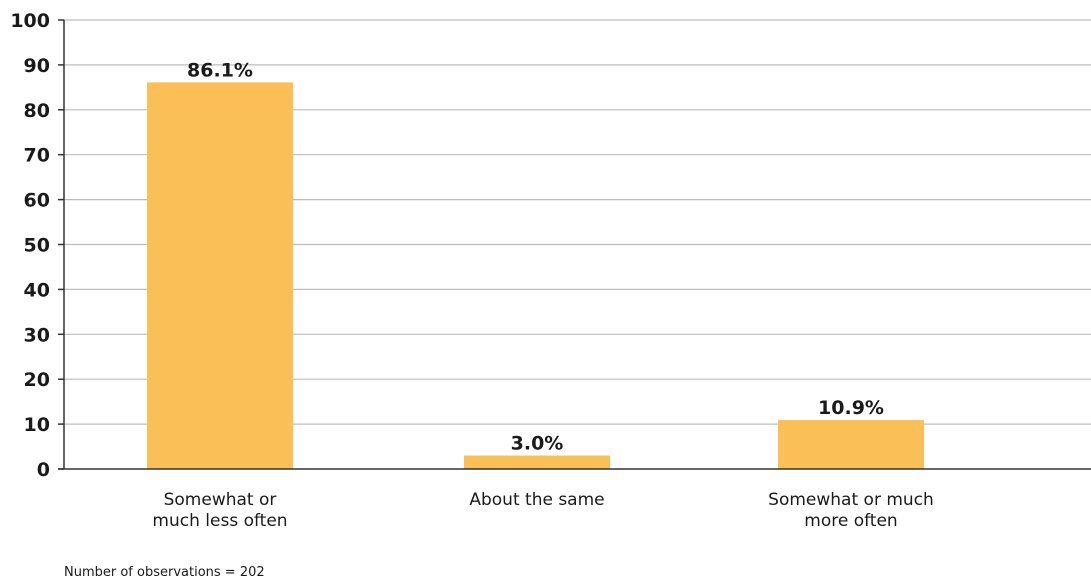 The image size is (1091, 586). I want to click on data-label: 86.1%, so click(220, 70).